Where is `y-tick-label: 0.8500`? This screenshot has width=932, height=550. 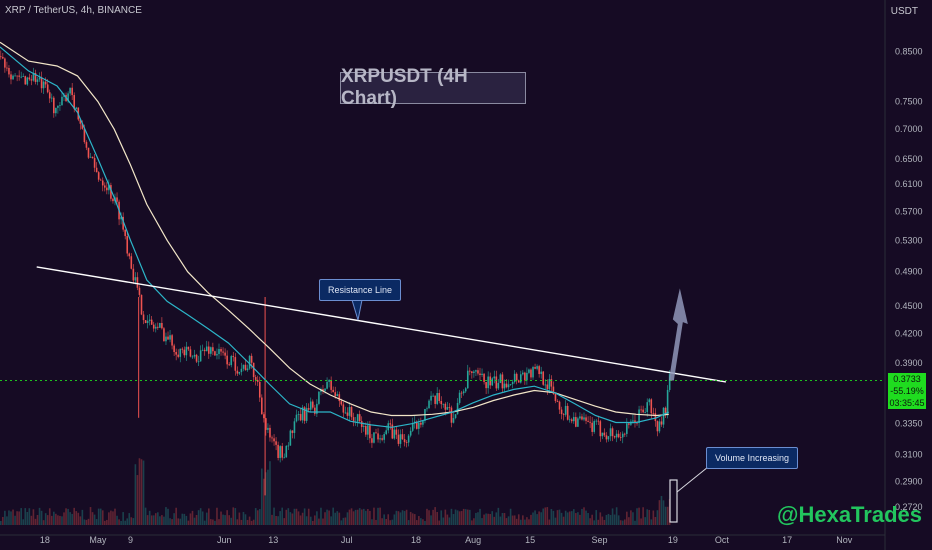
y-tick-label: 0.8500 is located at coordinates (909, 52).